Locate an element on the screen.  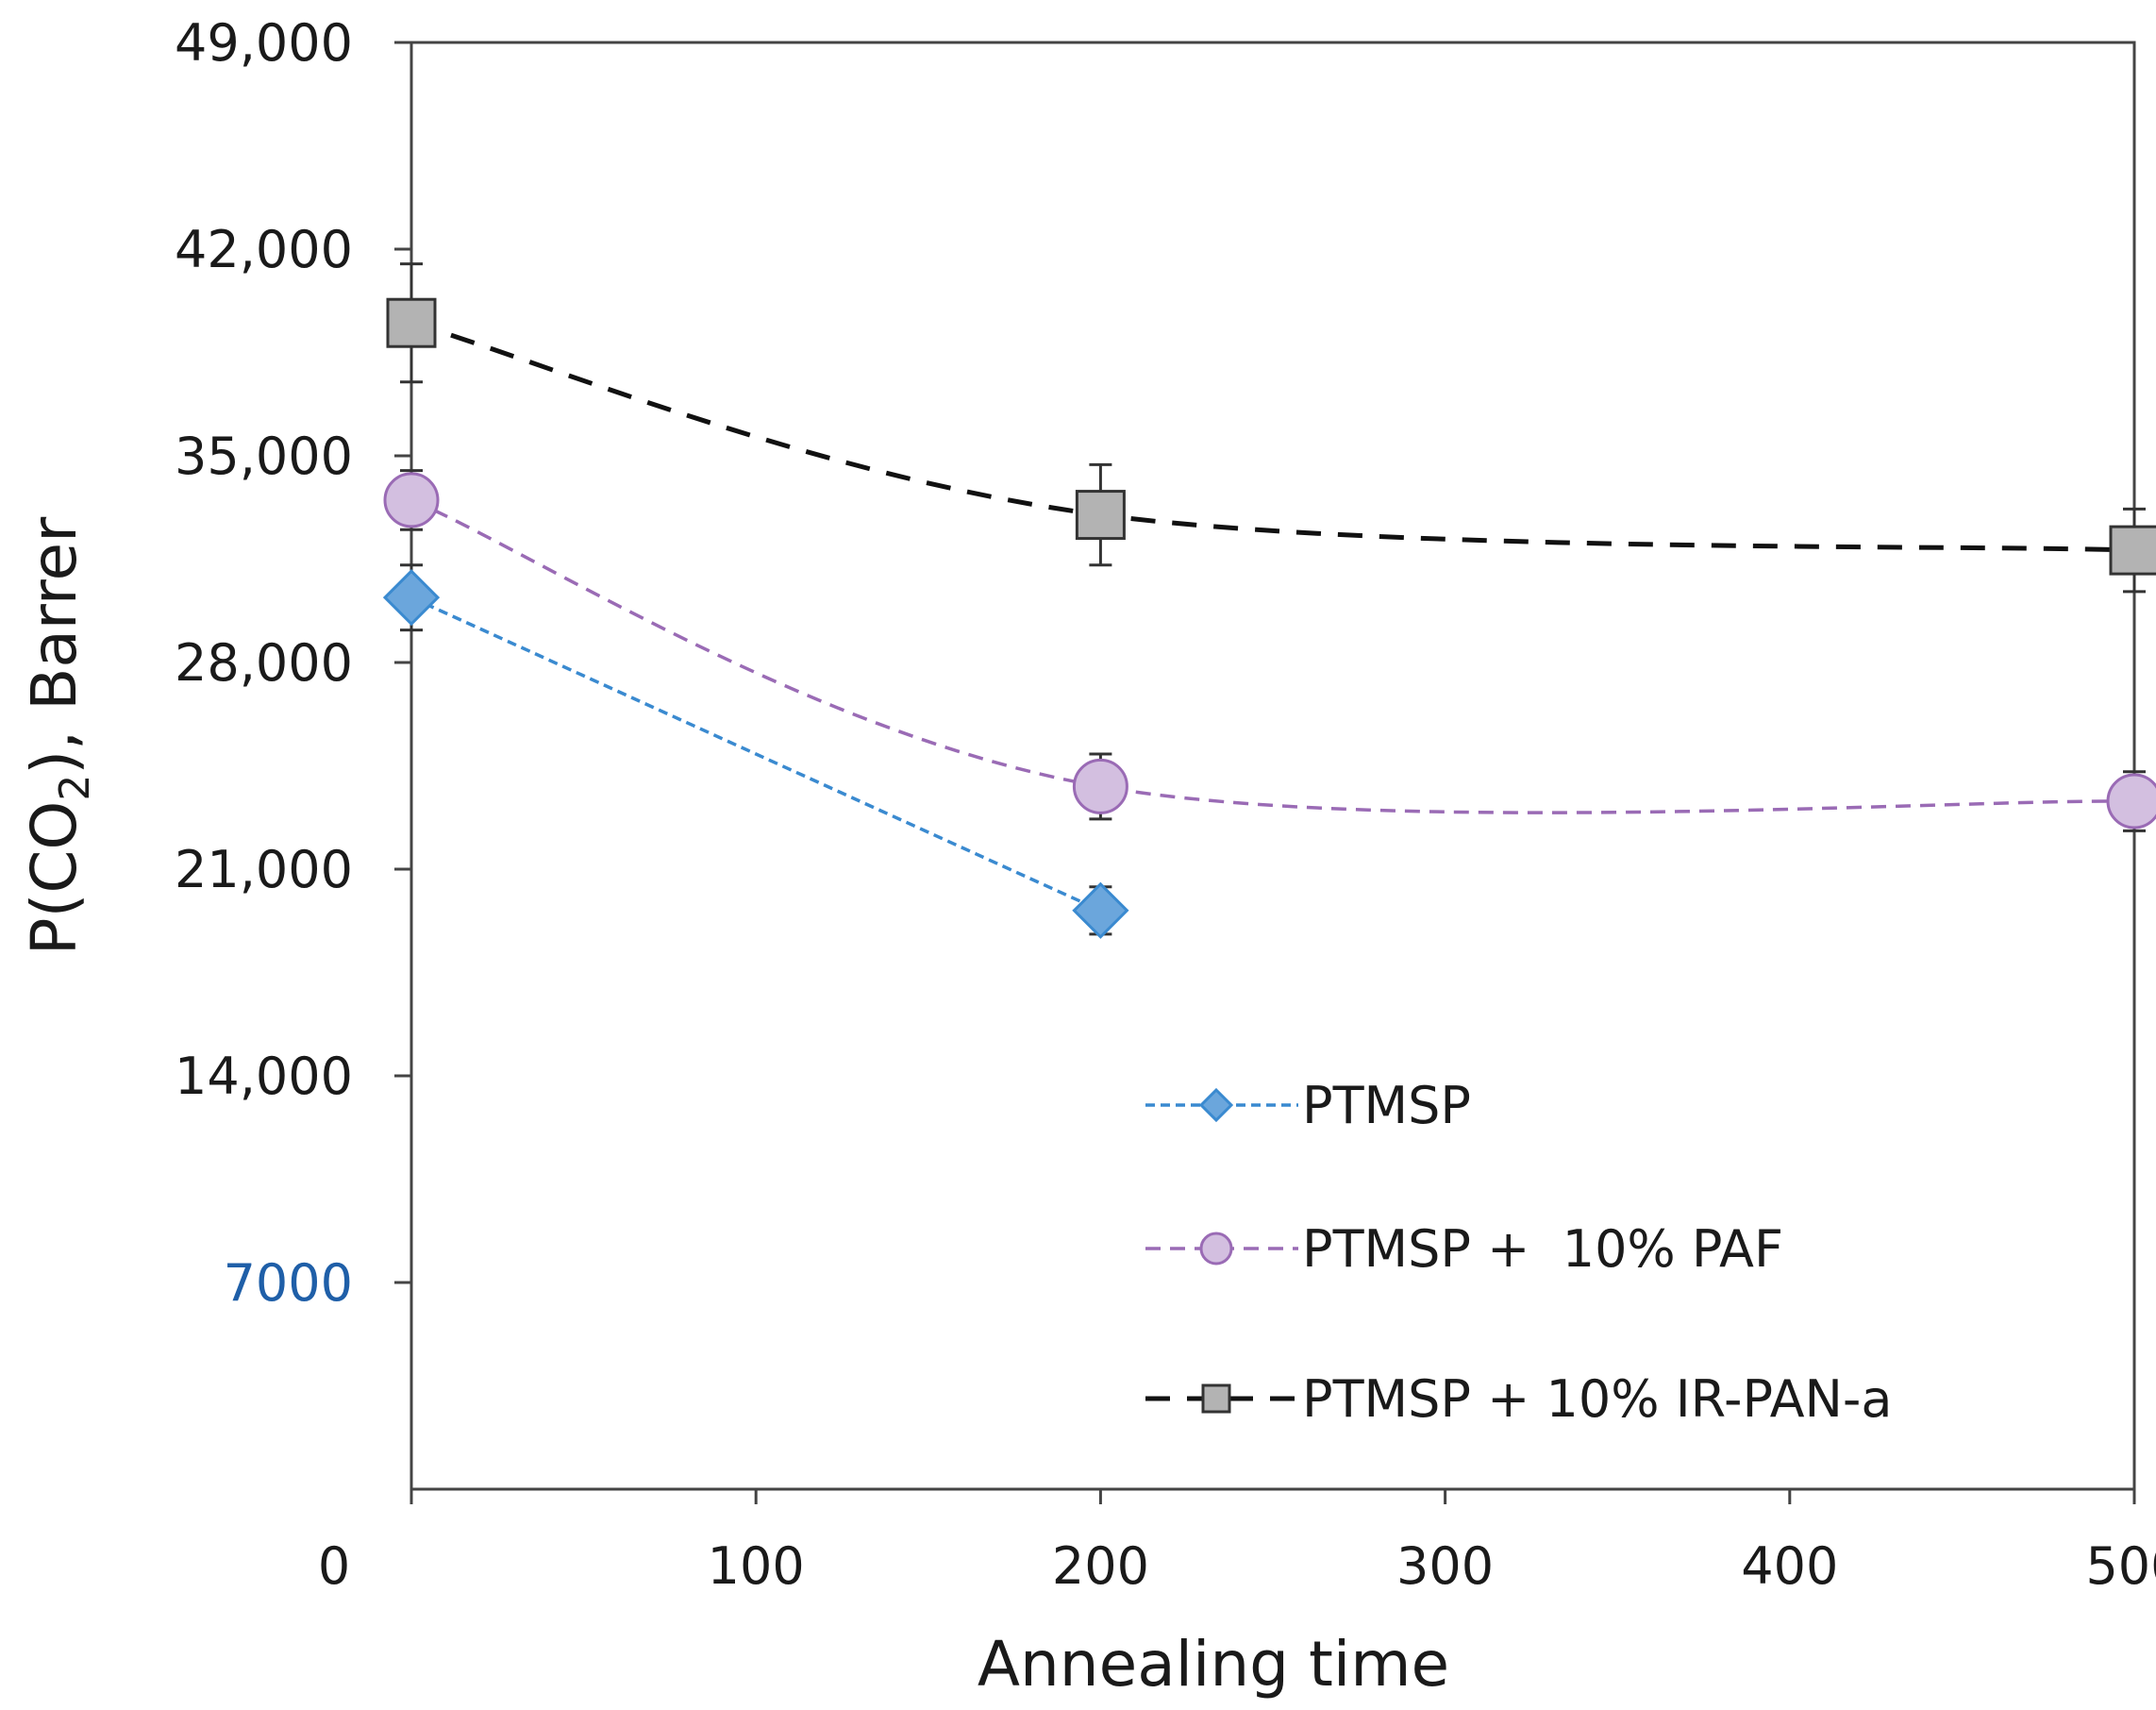
y-tick-label: 35,000 is located at coordinates (264, 457).